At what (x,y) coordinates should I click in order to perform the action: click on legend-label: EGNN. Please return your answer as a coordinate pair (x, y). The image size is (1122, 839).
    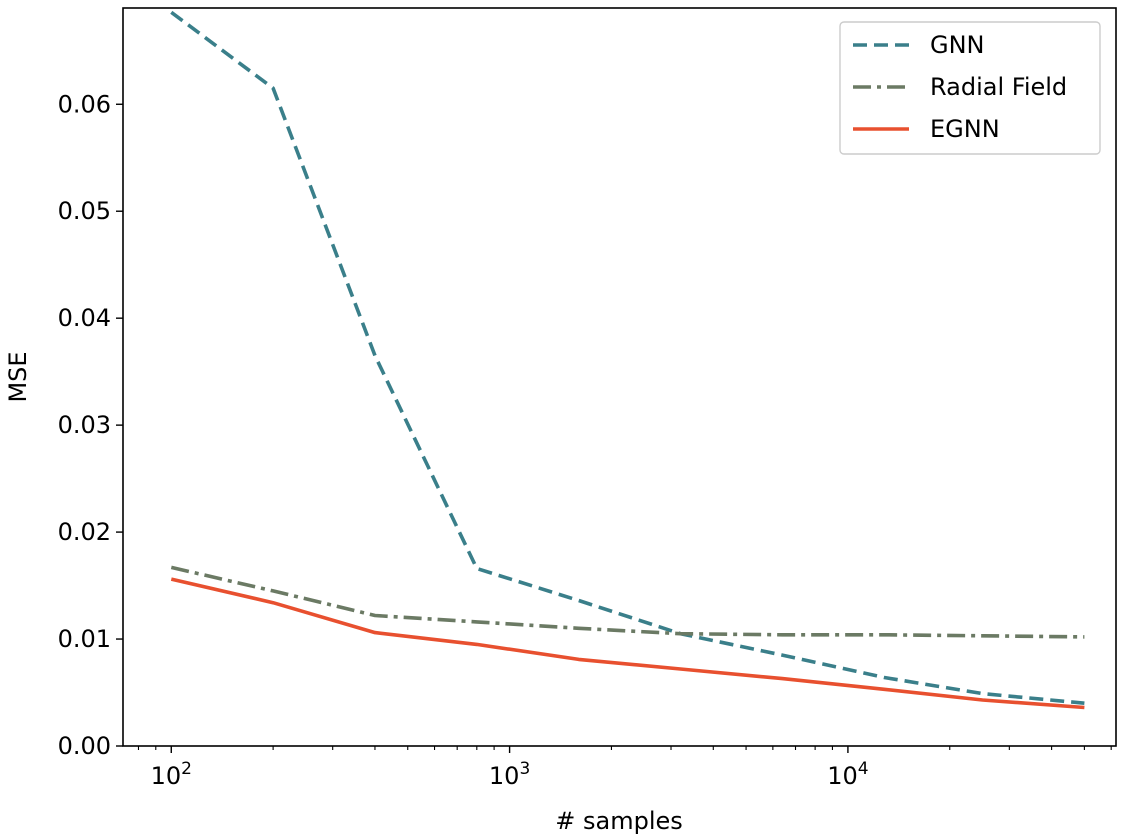
    Looking at the image, I should click on (965, 129).